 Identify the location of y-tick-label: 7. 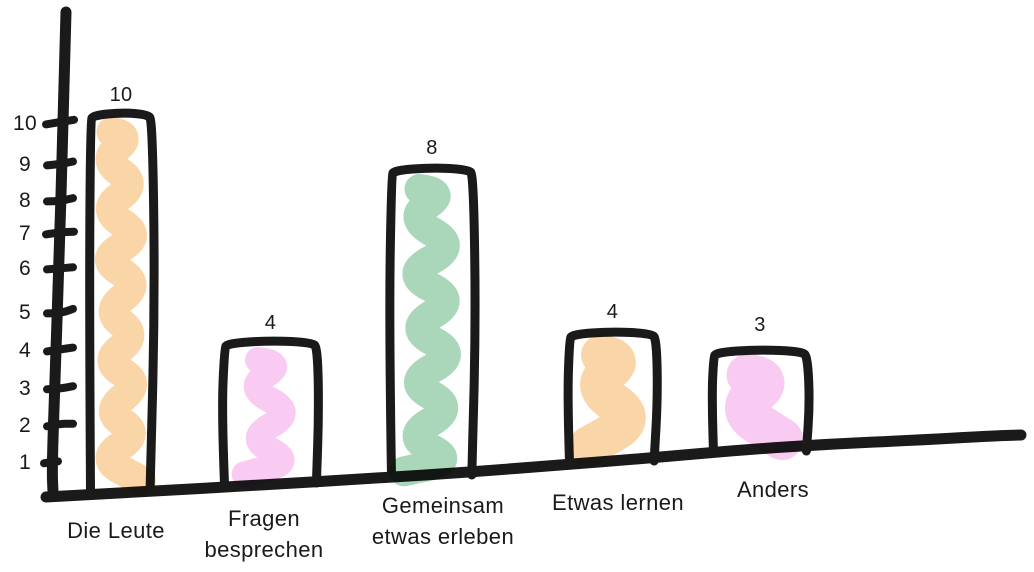
(25, 233).